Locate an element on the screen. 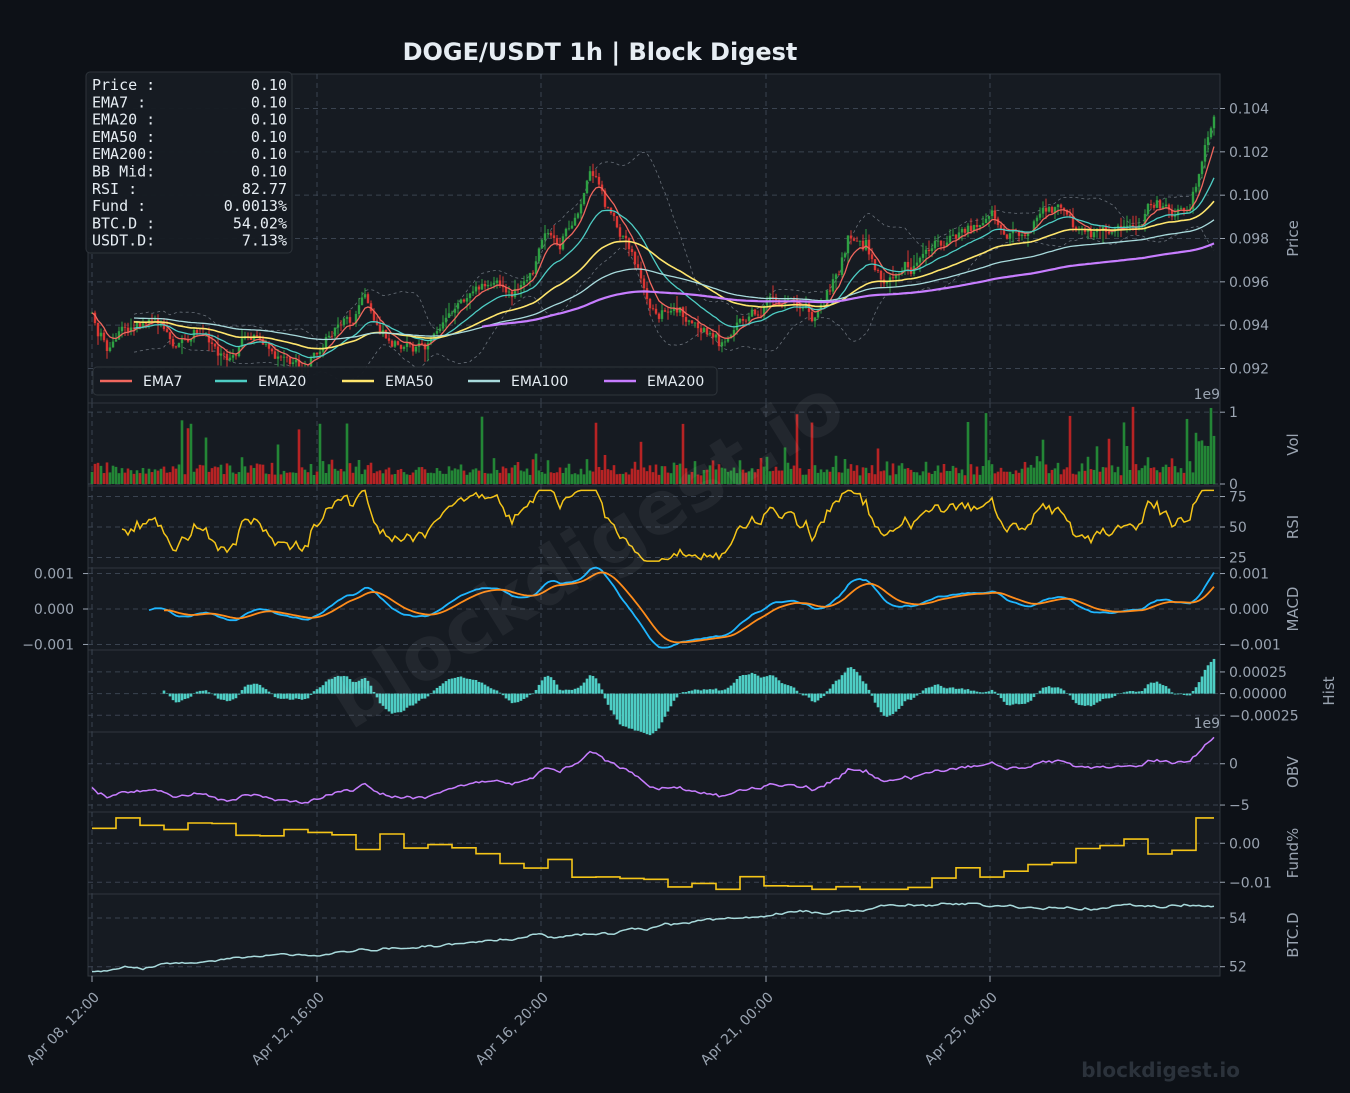  legend: EMA7 EMA20 EMA50 EMA100 EMA200 is located at coordinates (405, 381).